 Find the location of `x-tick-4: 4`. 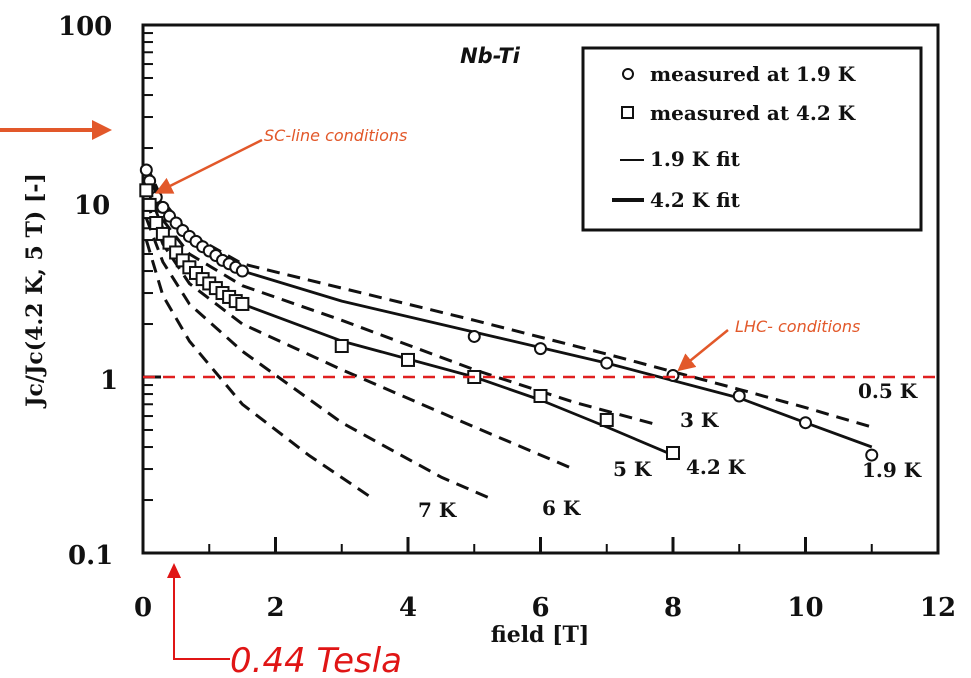

x-tick-4: 4 is located at coordinates (408, 608).